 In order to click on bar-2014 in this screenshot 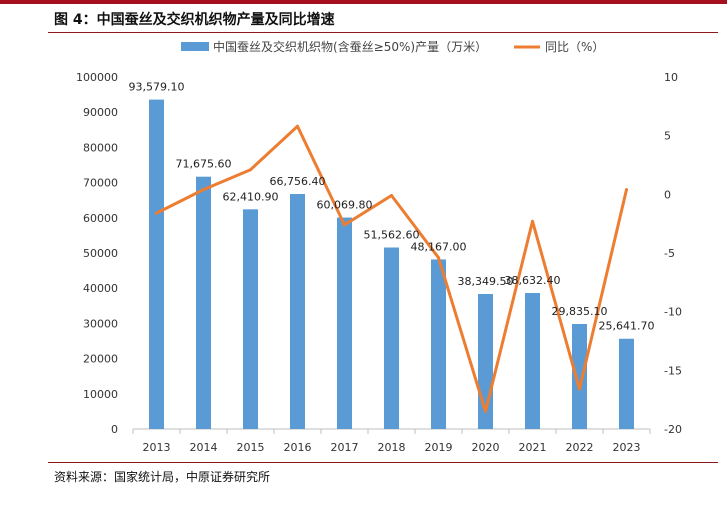, I will do `click(203, 302)`.